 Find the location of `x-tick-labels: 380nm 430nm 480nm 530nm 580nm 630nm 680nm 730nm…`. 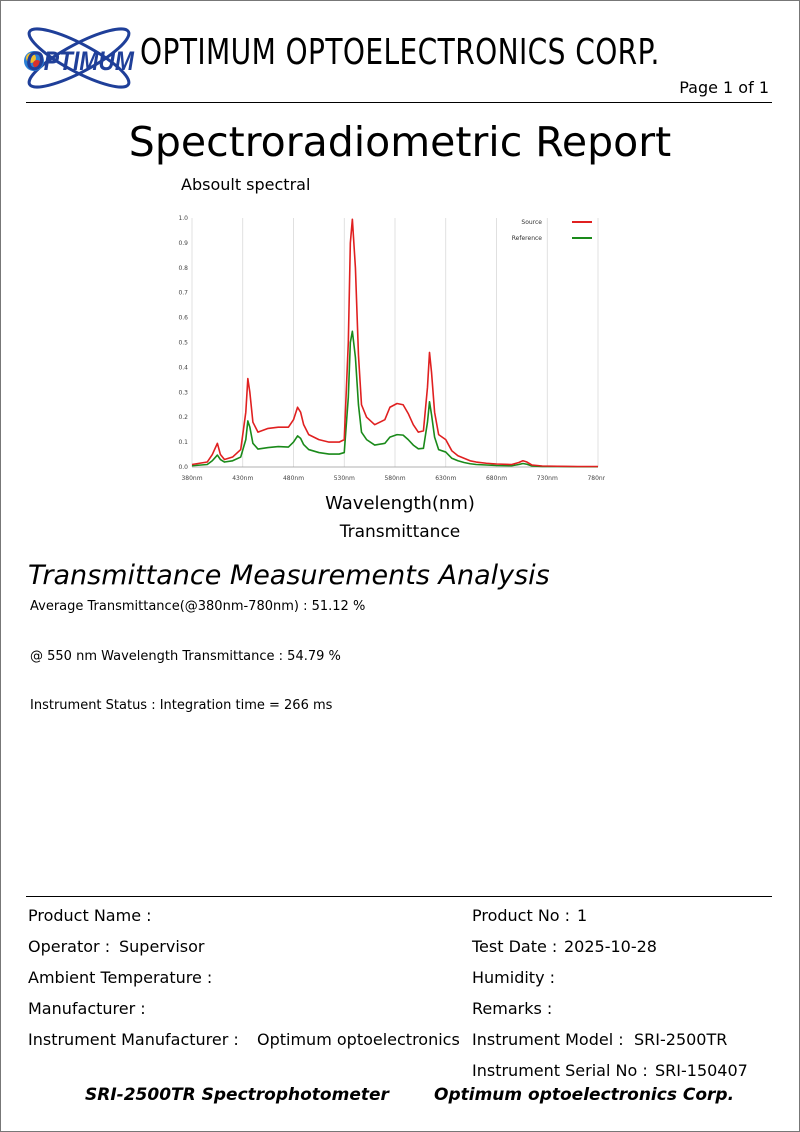

x-tick-labels: 380nm 430nm 480nm 530nm 580nm 630nm 680nm 730nm… is located at coordinates (393, 478).